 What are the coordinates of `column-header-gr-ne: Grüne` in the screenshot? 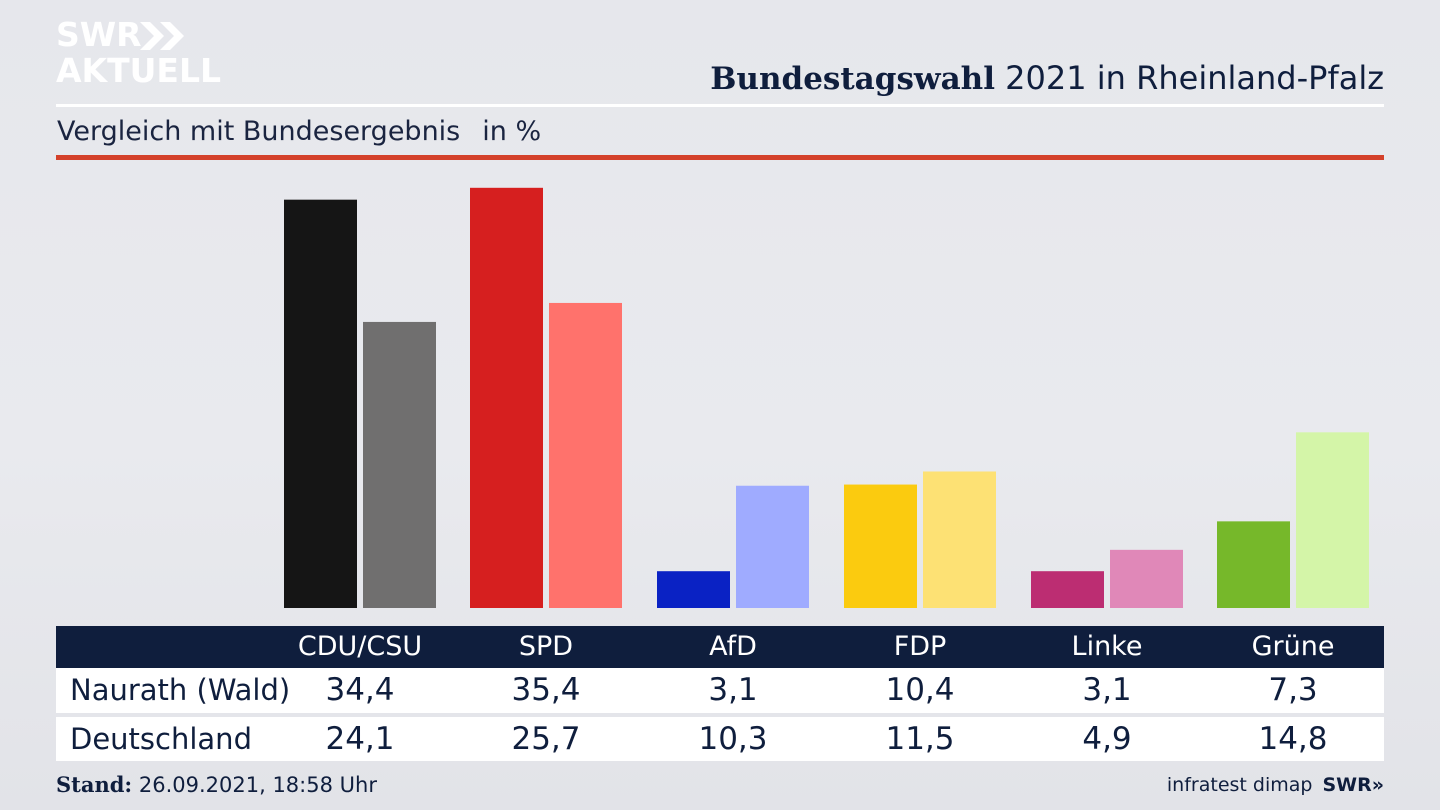 It's located at (1293, 646).